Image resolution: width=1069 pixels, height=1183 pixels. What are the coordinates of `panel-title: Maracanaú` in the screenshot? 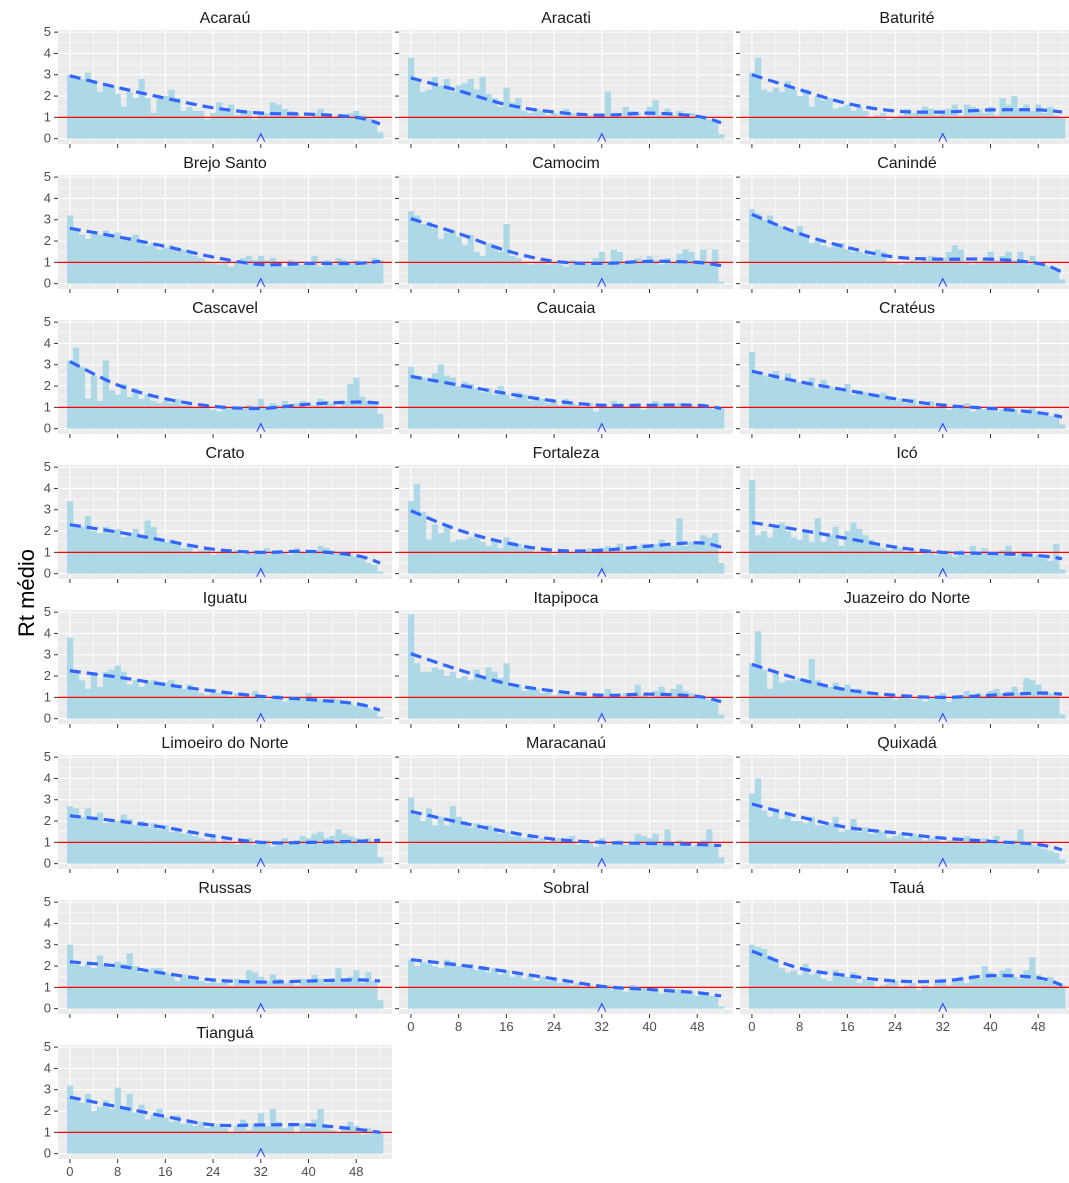 It's located at (566, 743).